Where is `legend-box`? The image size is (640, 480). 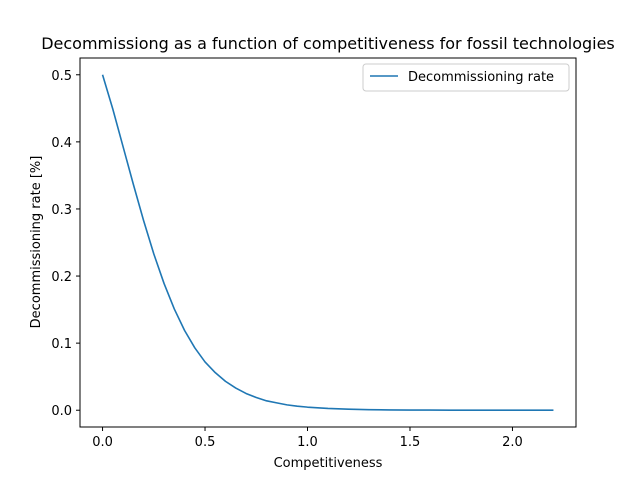 legend-box is located at coordinates (466, 77).